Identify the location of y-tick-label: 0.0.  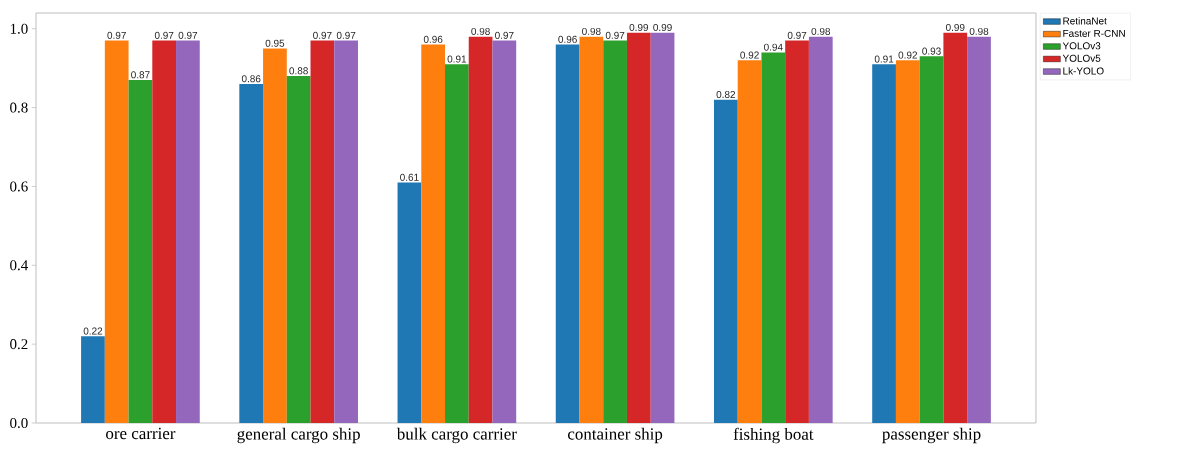
(19, 423).